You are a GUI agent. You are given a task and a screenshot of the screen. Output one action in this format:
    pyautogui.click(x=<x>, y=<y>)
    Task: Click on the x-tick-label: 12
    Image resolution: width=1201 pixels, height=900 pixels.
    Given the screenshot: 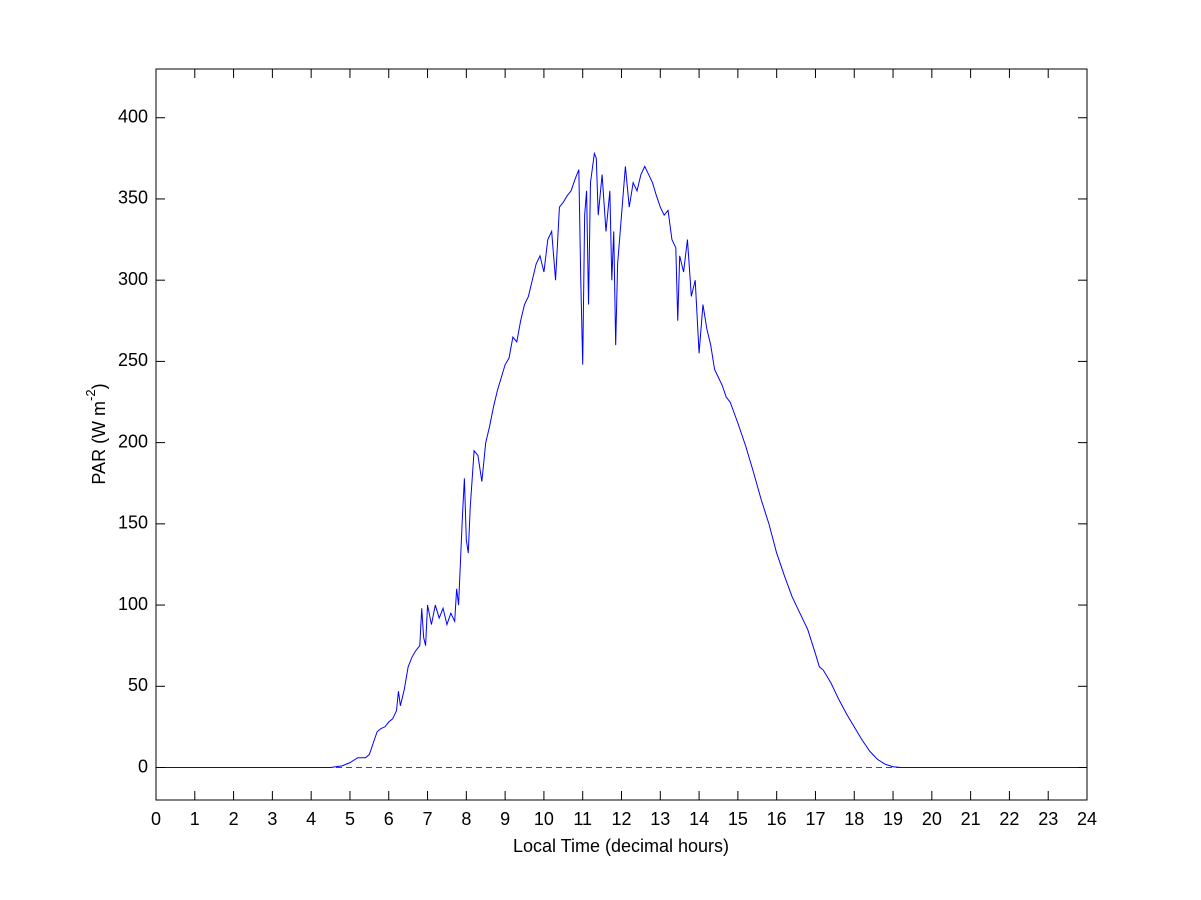 What is the action you would take?
    pyautogui.click(x=621, y=819)
    